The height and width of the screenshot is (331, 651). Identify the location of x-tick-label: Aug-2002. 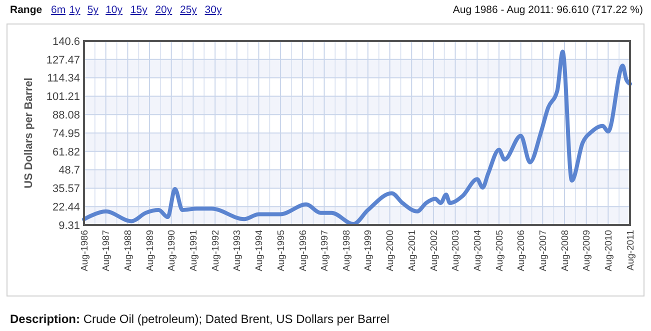
(434, 251).